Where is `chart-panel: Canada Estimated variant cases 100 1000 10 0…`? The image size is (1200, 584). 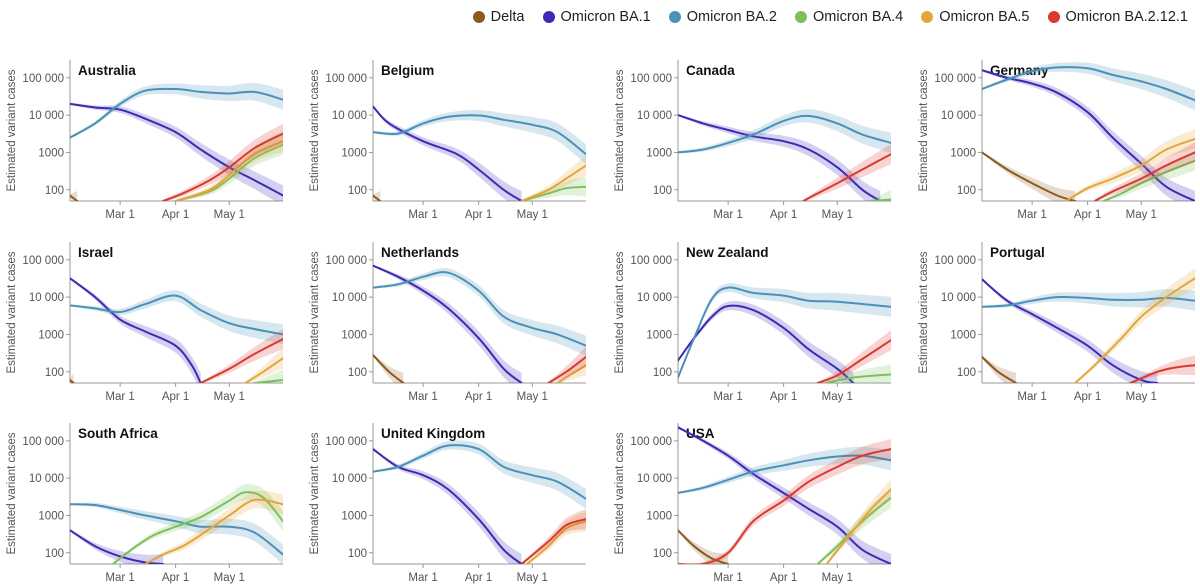
chart-panel: Canada Estimated variant cases 100 1000 10 0… is located at coordinates (752, 140).